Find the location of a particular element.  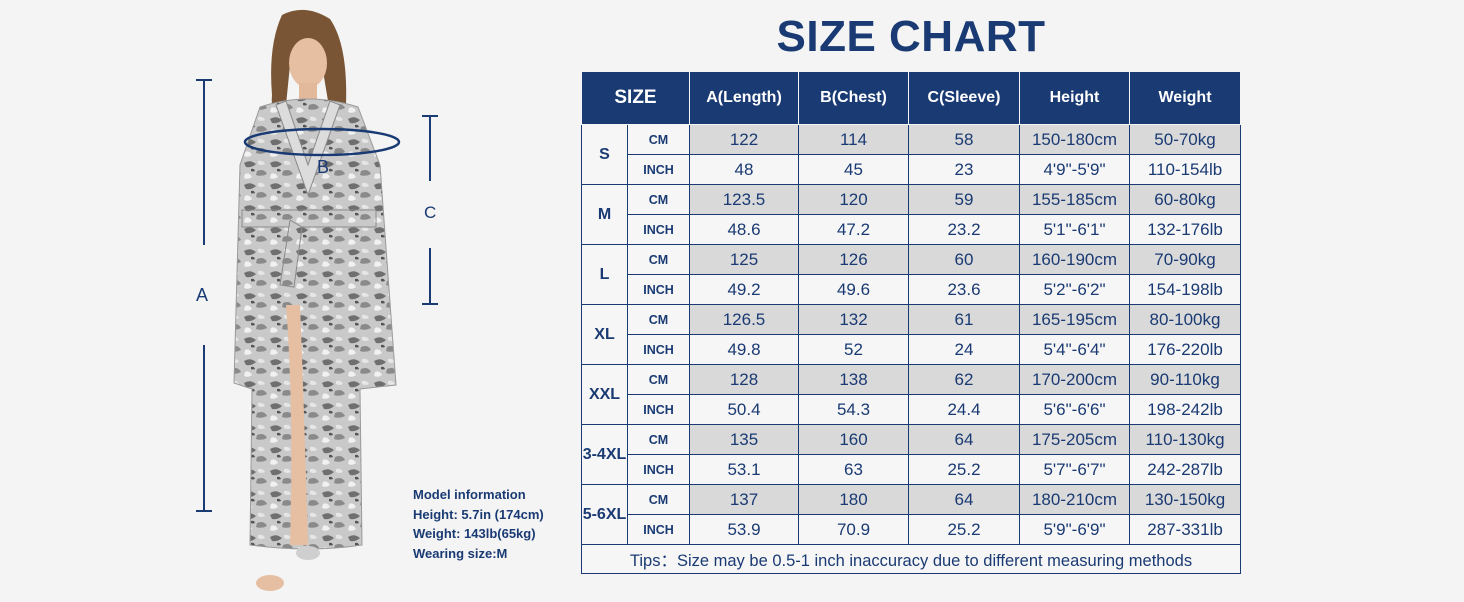

table-row: INCH 48 45 23 4'9"-5'9" 110-154lb is located at coordinates (911, 169).